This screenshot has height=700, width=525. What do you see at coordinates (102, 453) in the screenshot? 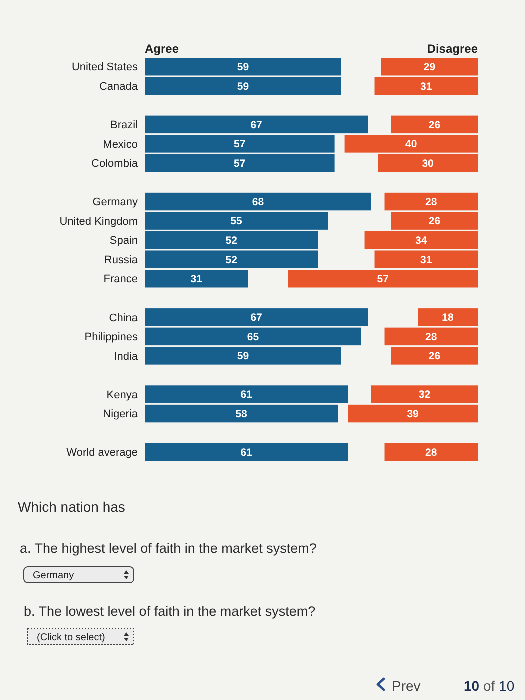
I see `y-tick-label: World average` at bounding box center [102, 453].